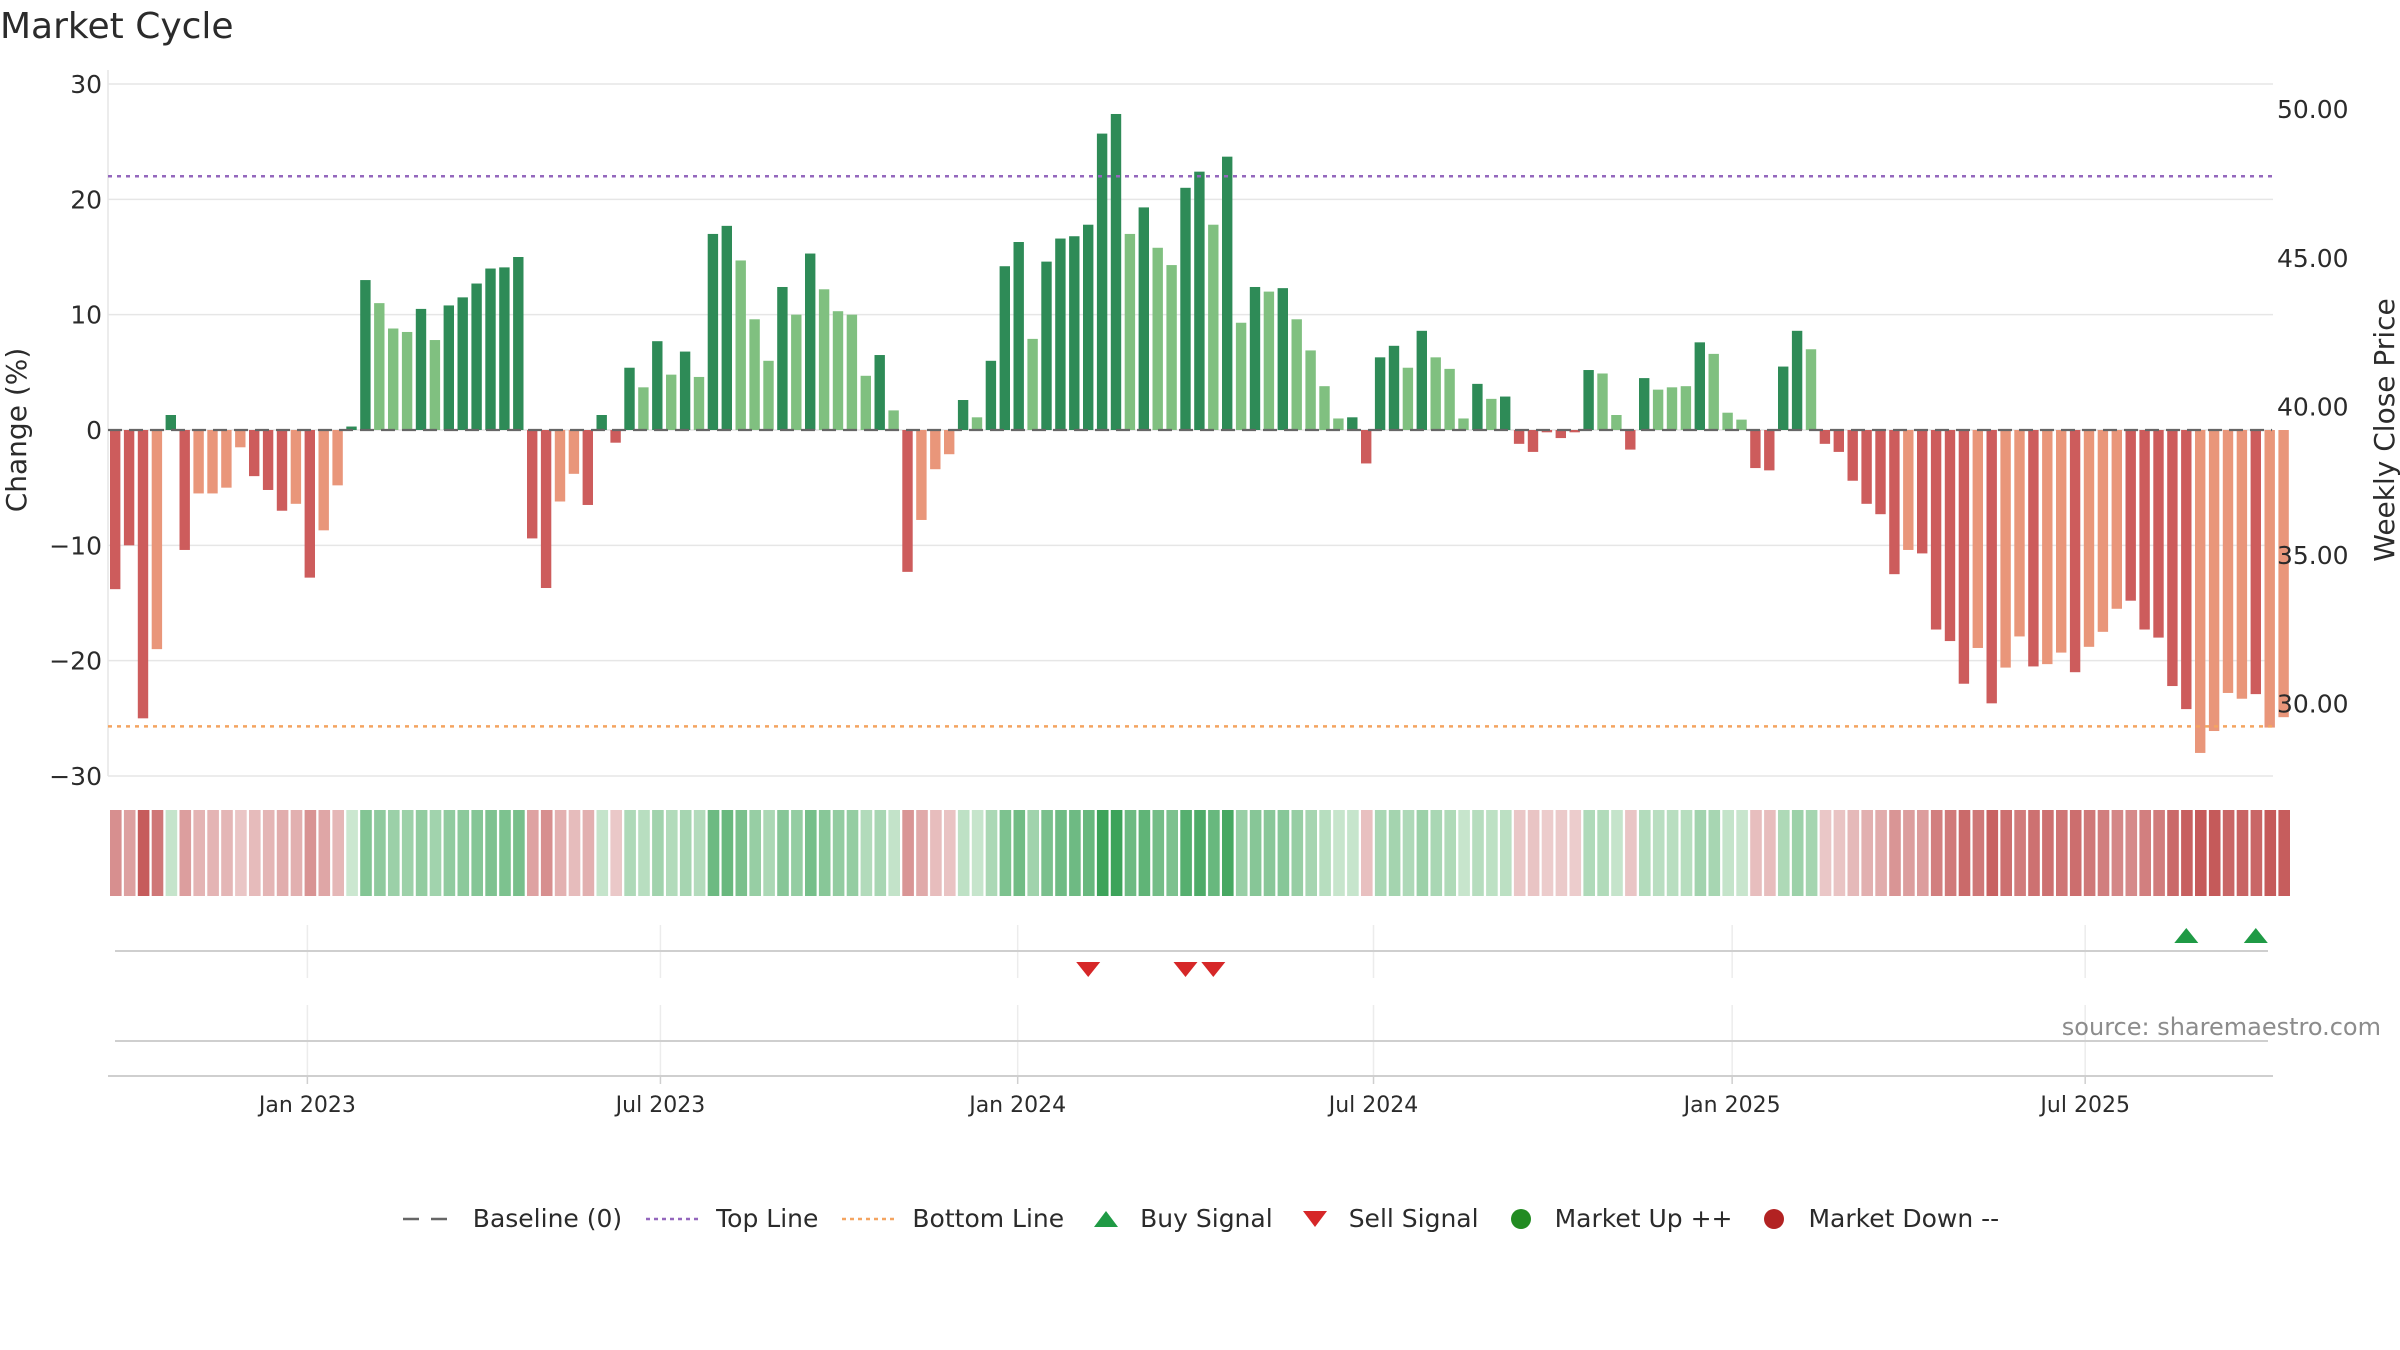 Image resolution: width=2400 pixels, height=1350 pixels. What do you see at coordinates (1876, 1218) in the screenshot?
I see `legend-item: Market Down --` at bounding box center [1876, 1218].